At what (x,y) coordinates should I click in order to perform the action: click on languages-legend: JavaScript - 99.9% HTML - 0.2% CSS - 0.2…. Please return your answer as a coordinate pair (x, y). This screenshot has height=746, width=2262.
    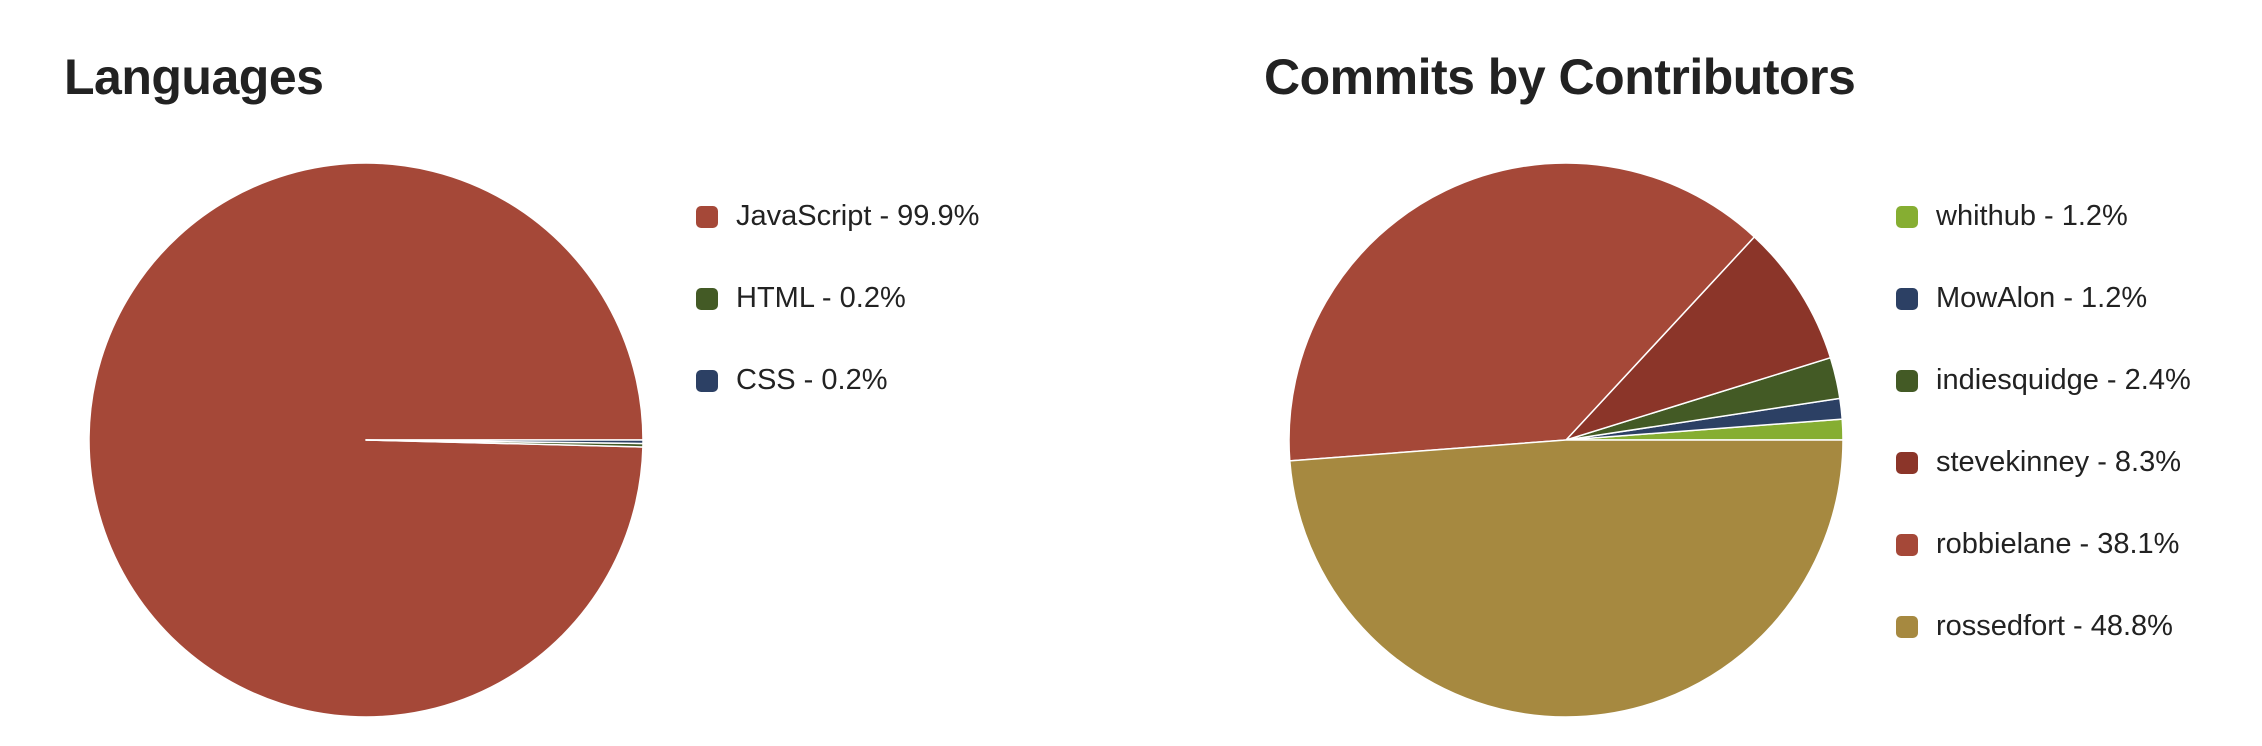
    Looking at the image, I should click on (837, 319).